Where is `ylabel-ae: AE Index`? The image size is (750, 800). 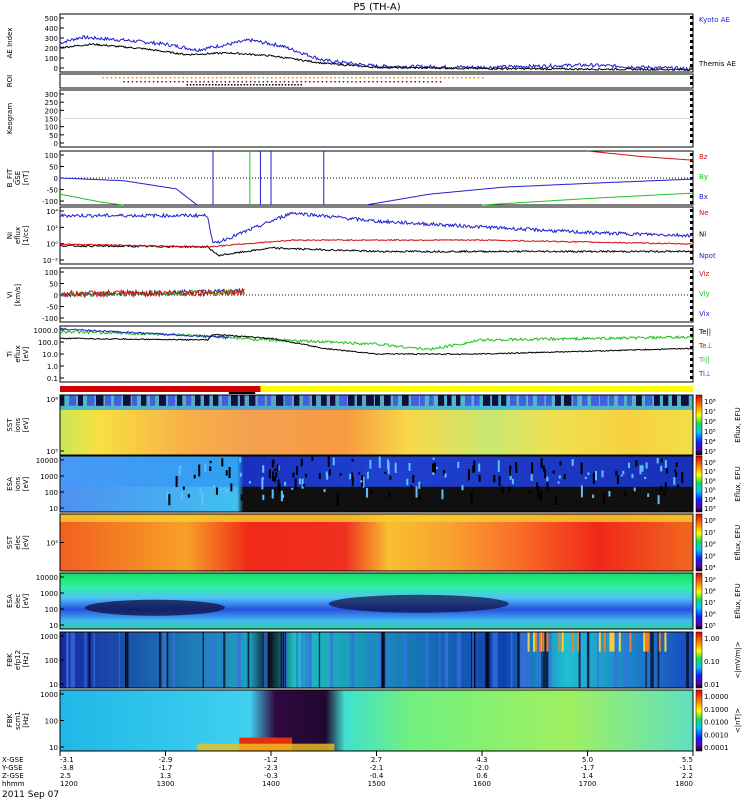 ylabel-ae: AE Index is located at coordinates (10, 43).